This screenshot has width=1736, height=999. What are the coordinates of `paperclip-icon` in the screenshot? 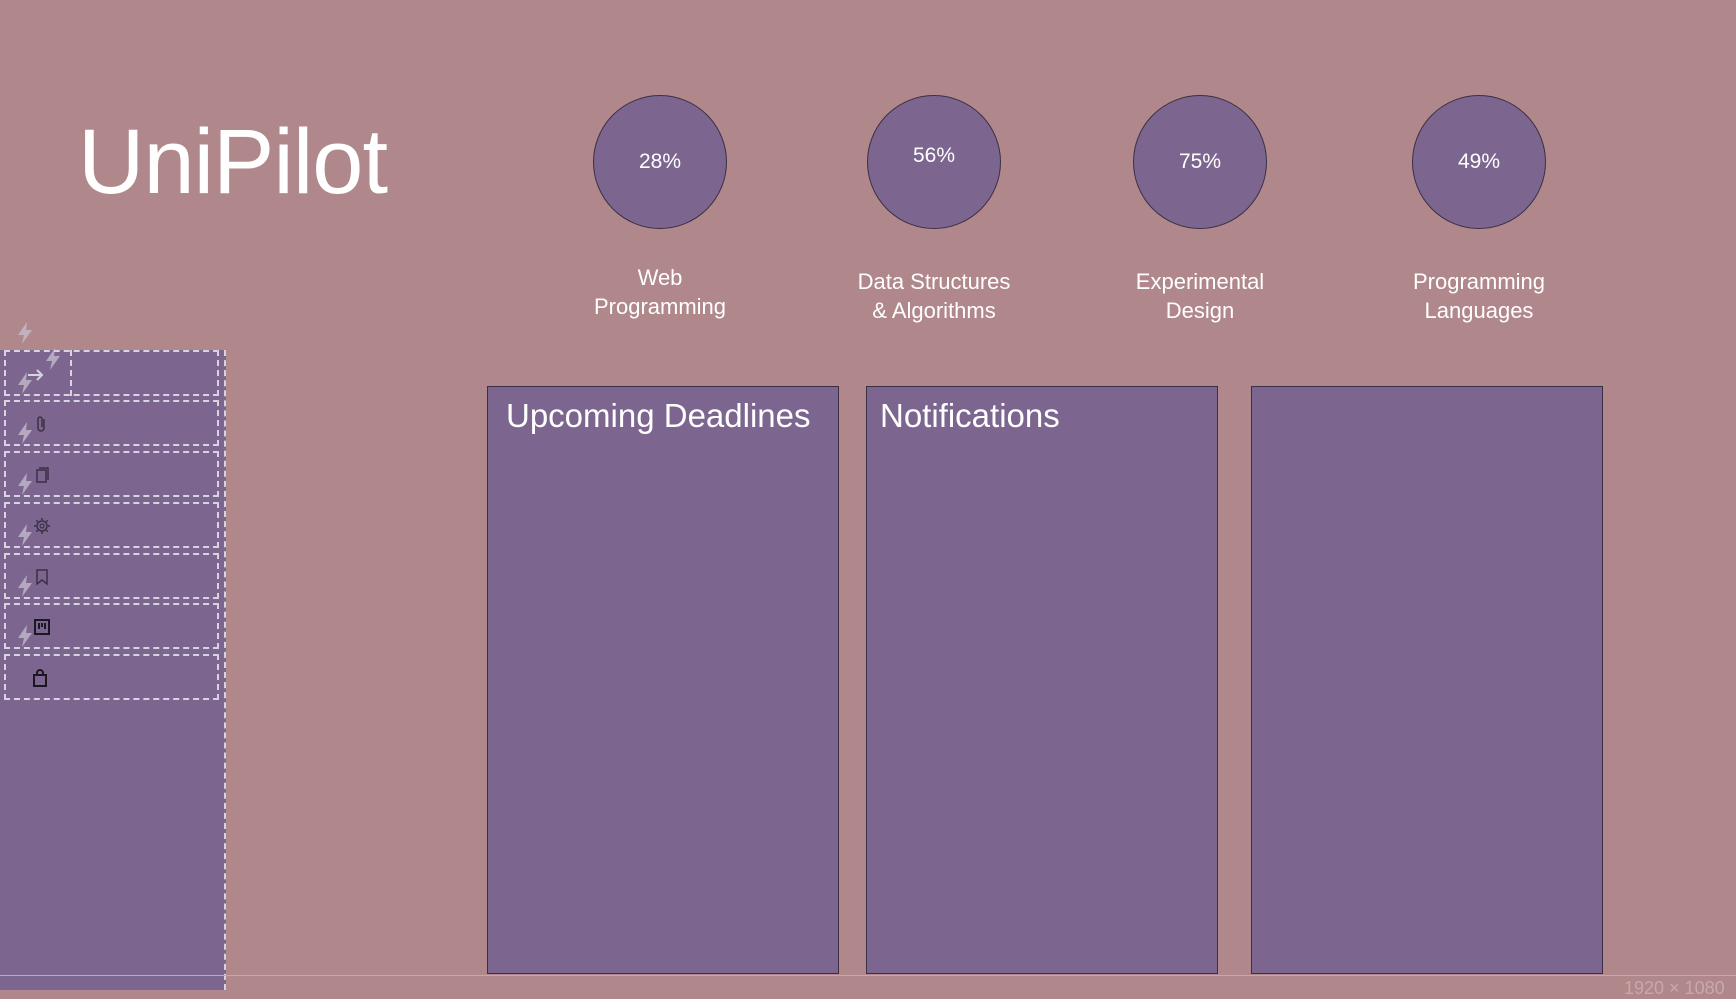 It's located at (41, 424).